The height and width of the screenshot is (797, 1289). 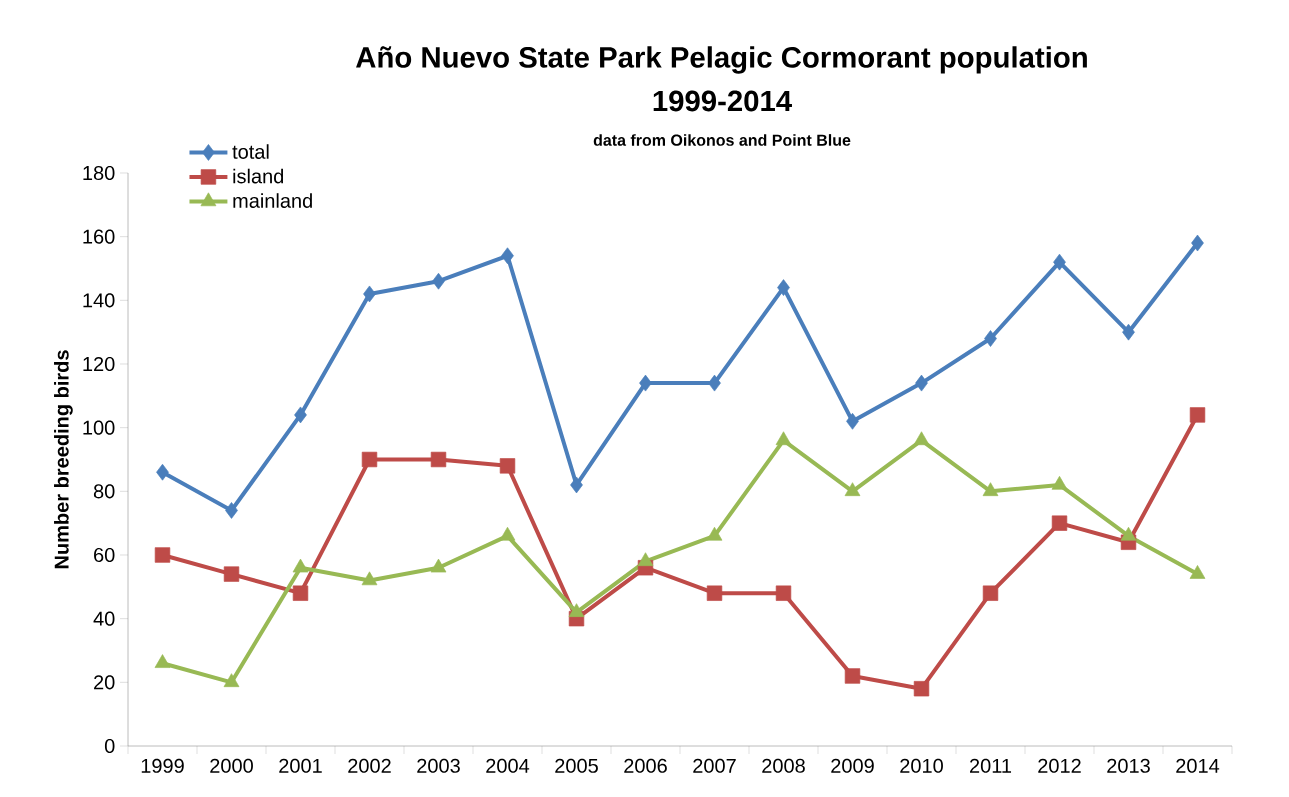 I want to click on x-tick-label: 2009, so click(x=852, y=765).